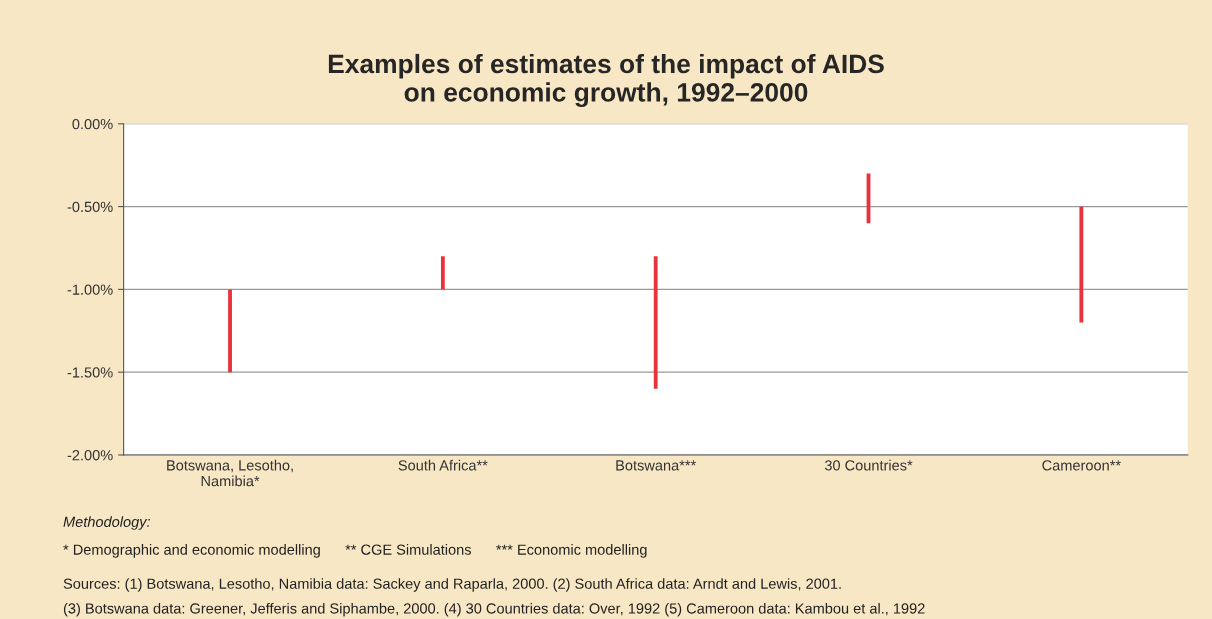 The width and height of the screenshot is (1212, 619). Describe the element at coordinates (1081, 465) in the screenshot. I see `x-tick-label: Cameroon**` at that location.